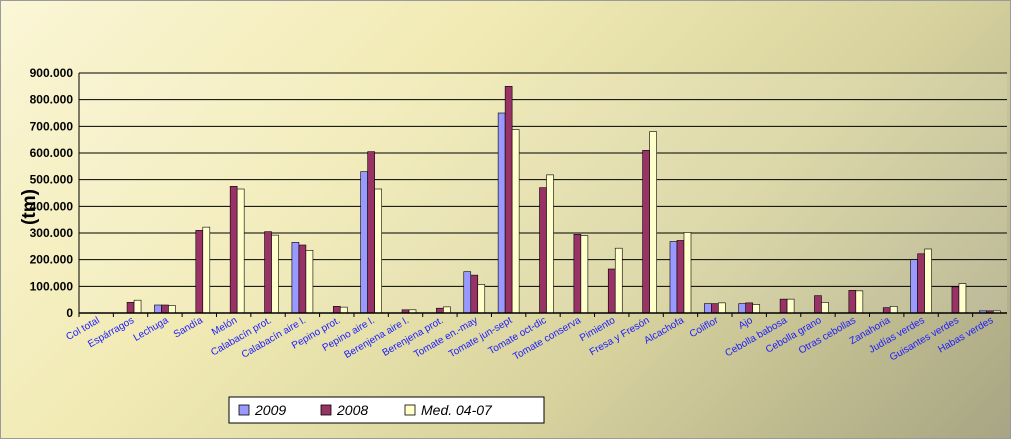  I want to click on x-tick-label: Lechuga, so click(151, 329).